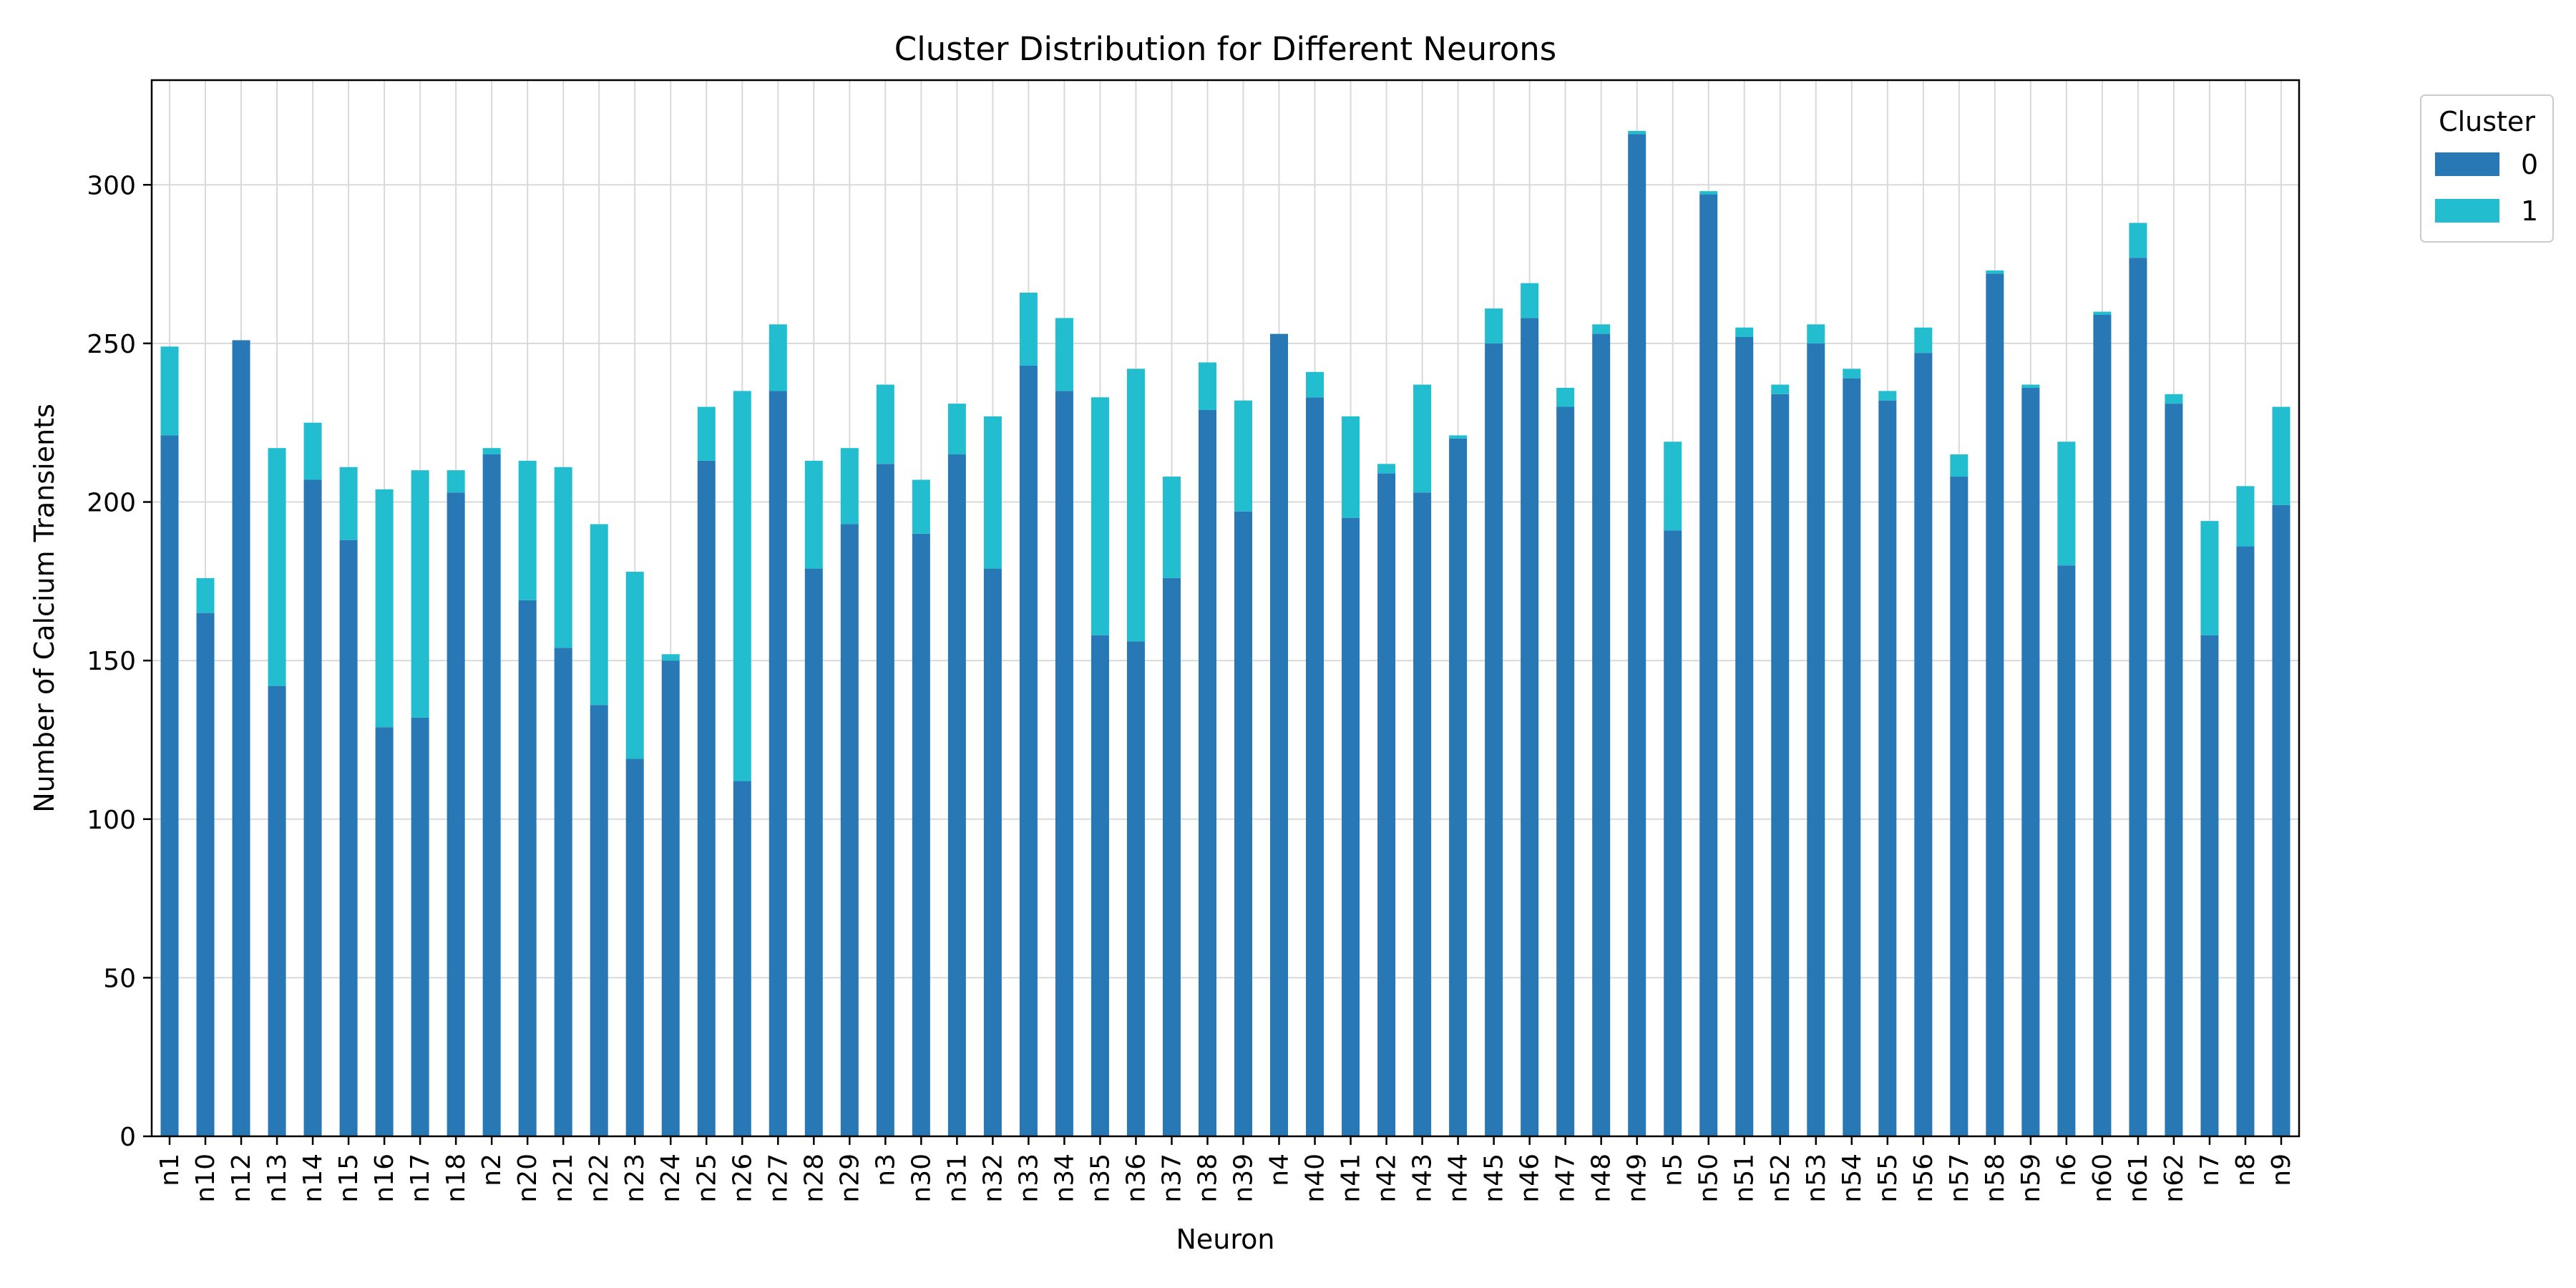 This screenshot has height=1288, width=2576. I want to click on x-tick-label: n1, so click(170, 1169).